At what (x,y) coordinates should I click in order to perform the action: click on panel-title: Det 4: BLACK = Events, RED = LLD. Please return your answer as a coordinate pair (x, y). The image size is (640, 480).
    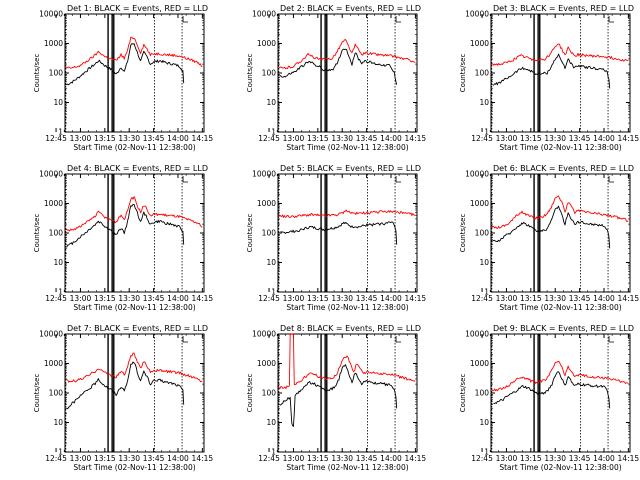
    Looking at the image, I should click on (137, 168).